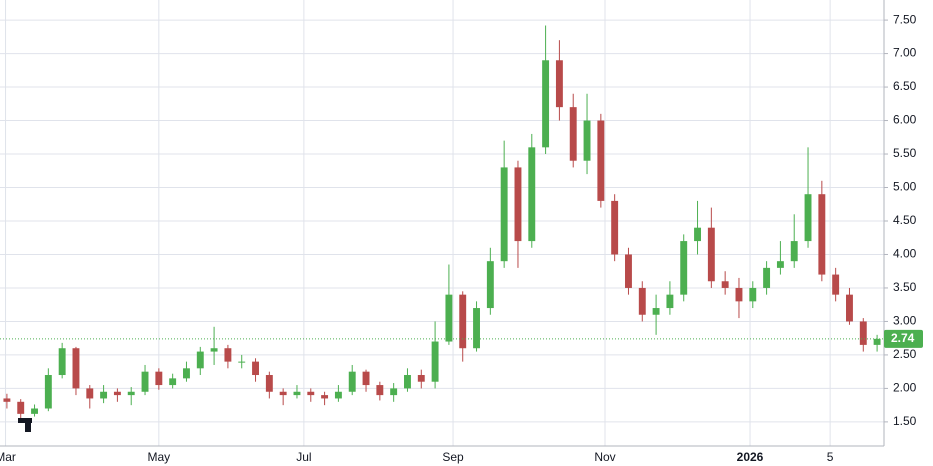 The width and height of the screenshot is (933, 466). What do you see at coordinates (905, 53) in the screenshot?
I see `y-tick-label: 7.00` at bounding box center [905, 53].